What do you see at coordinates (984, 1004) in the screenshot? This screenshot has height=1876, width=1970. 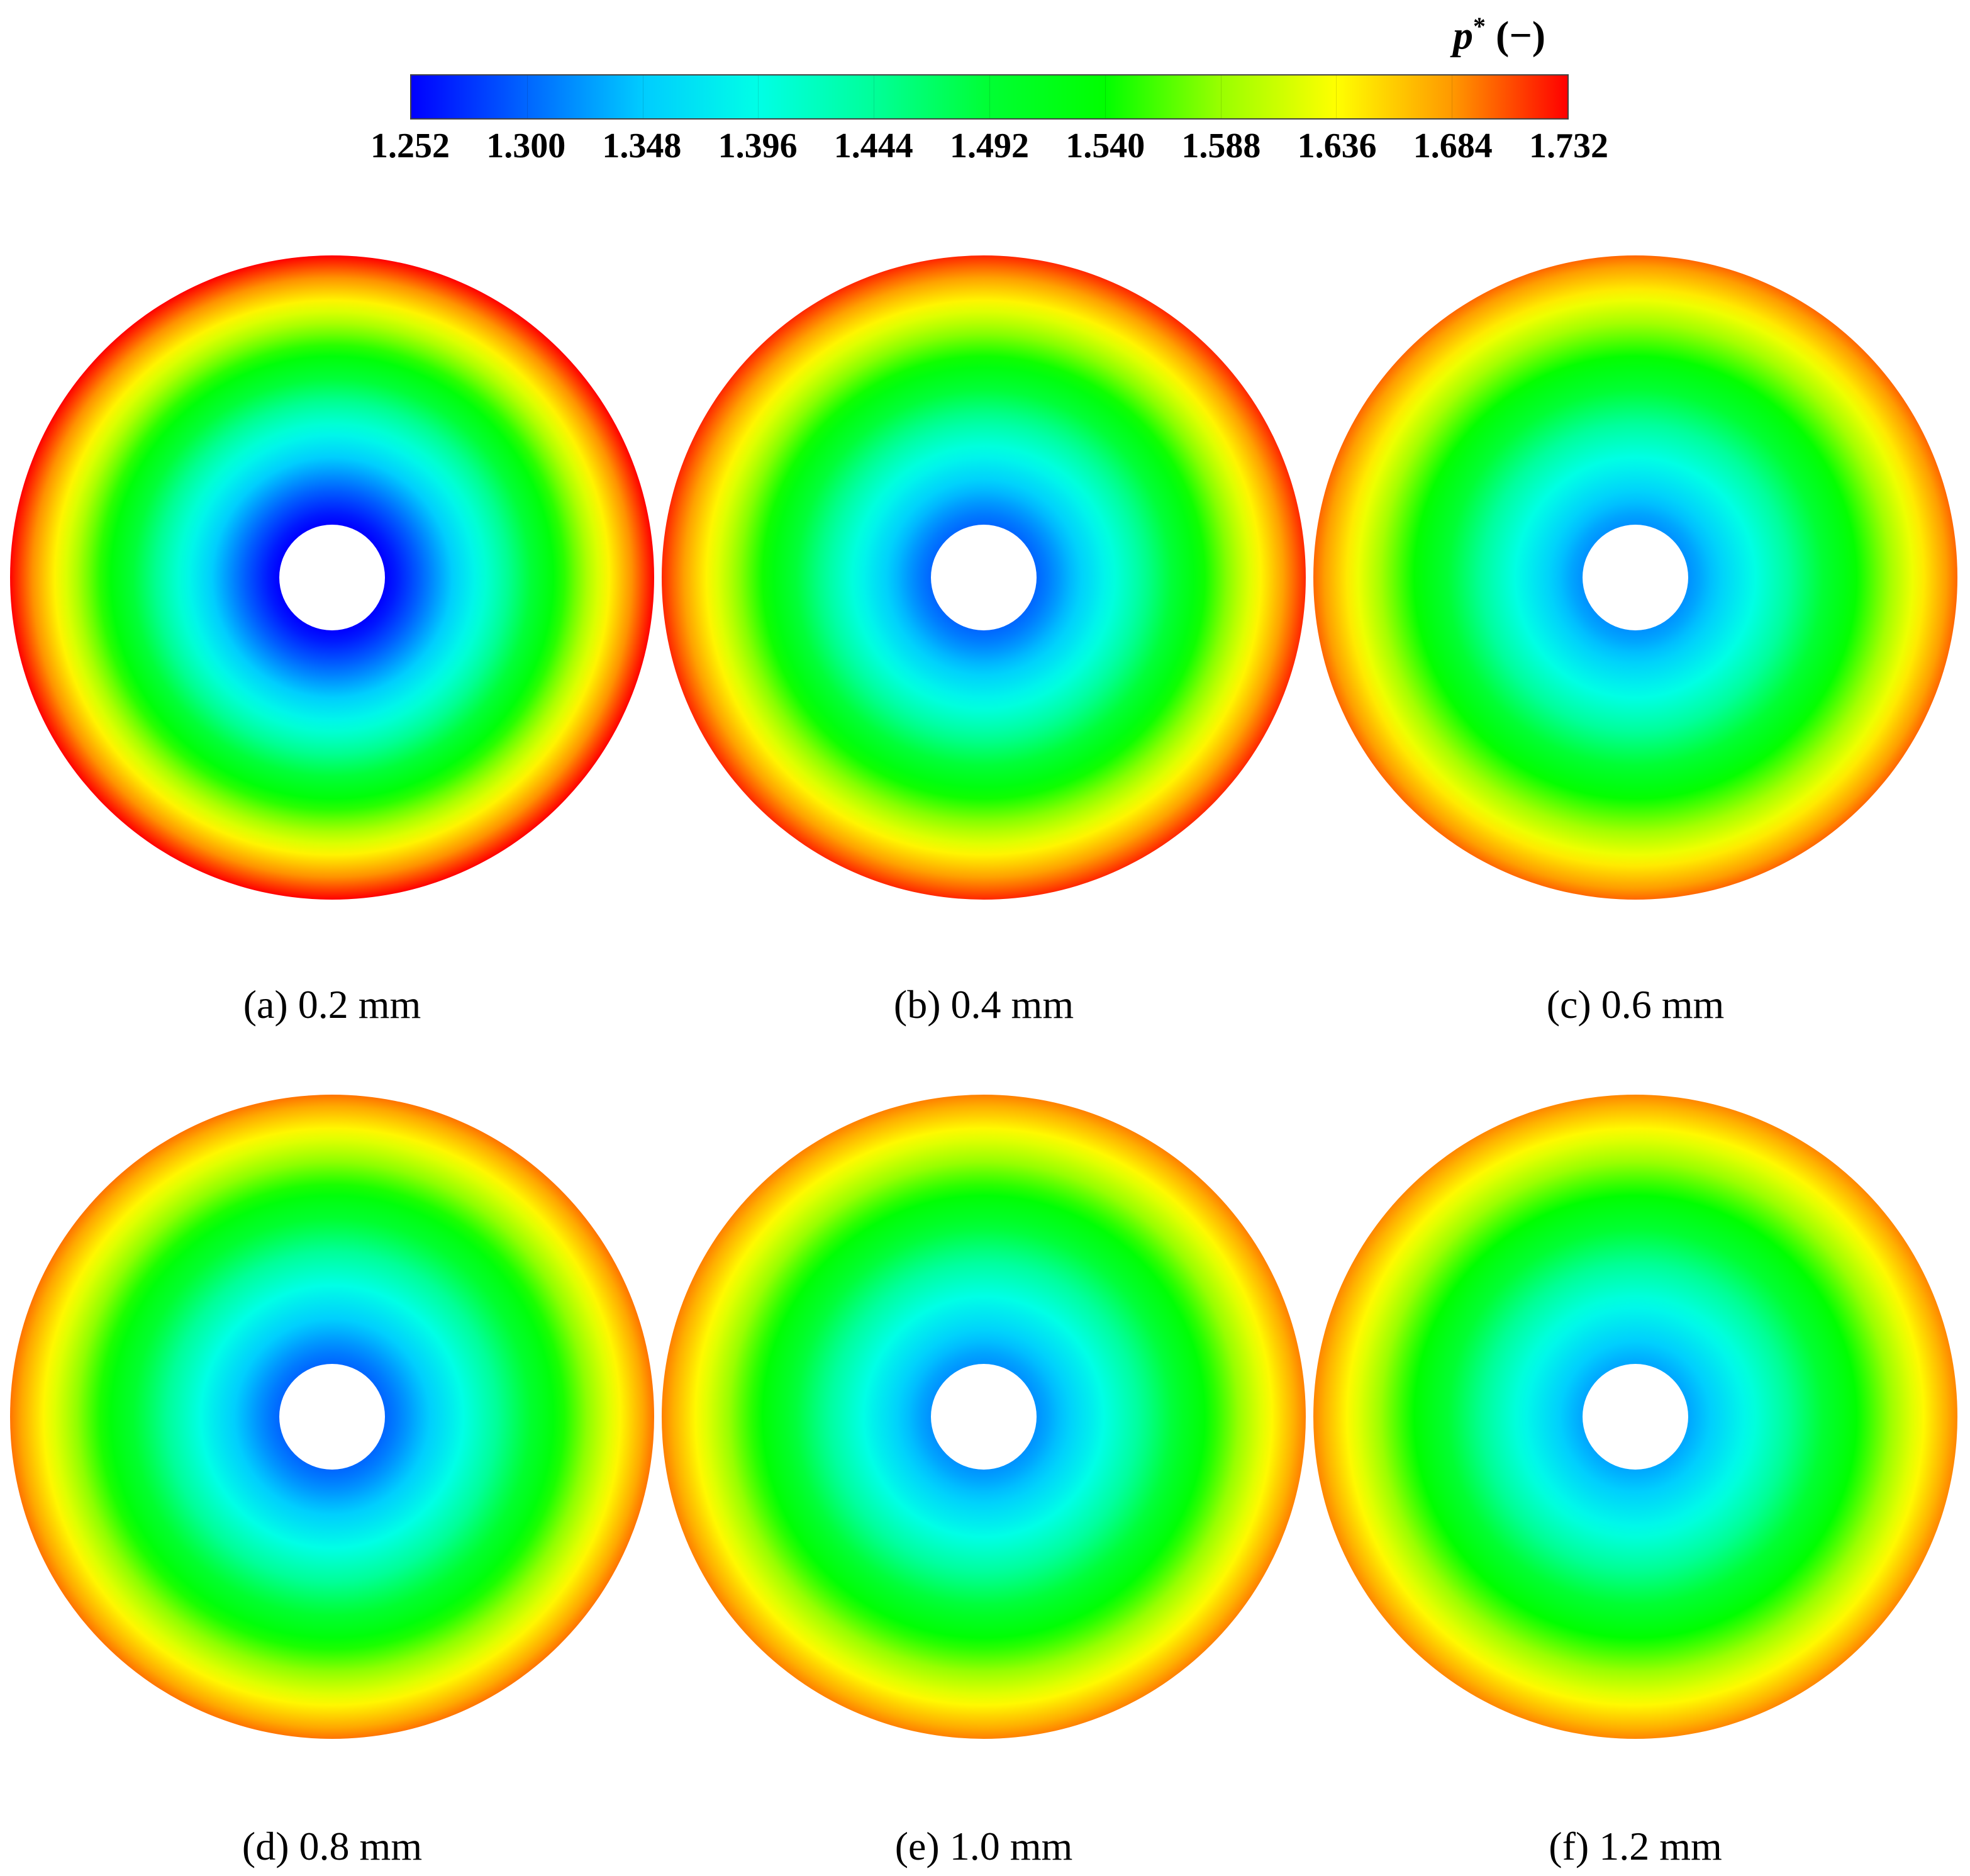 I see `panel-caption: (b) 0.4 mm` at bounding box center [984, 1004].